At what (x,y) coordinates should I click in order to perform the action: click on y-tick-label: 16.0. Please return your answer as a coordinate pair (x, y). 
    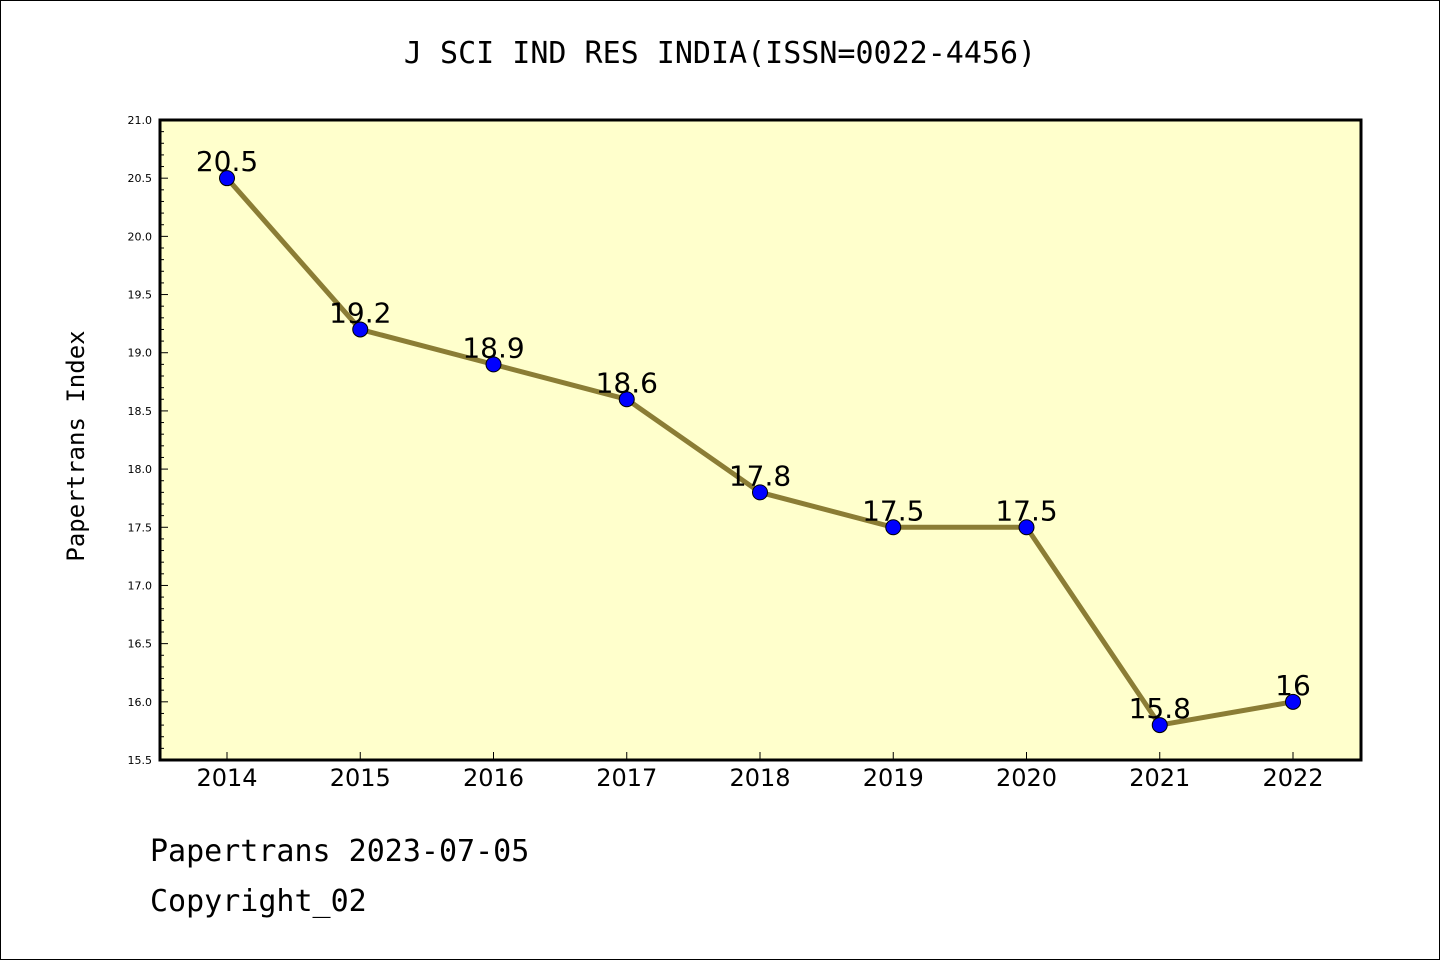
    Looking at the image, I should click on (140, 702).